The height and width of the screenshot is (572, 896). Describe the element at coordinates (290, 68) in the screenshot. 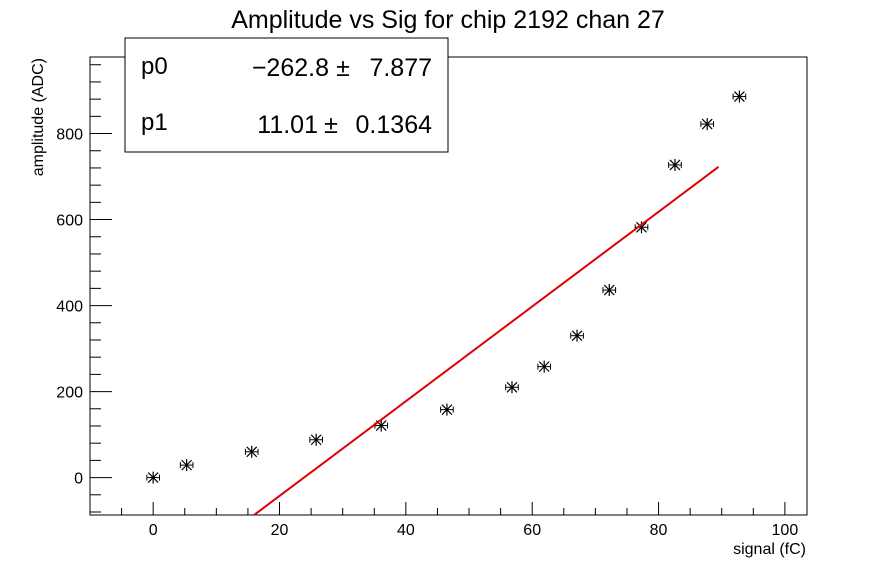

I see `stats-p0-value: −262.8` at that location.